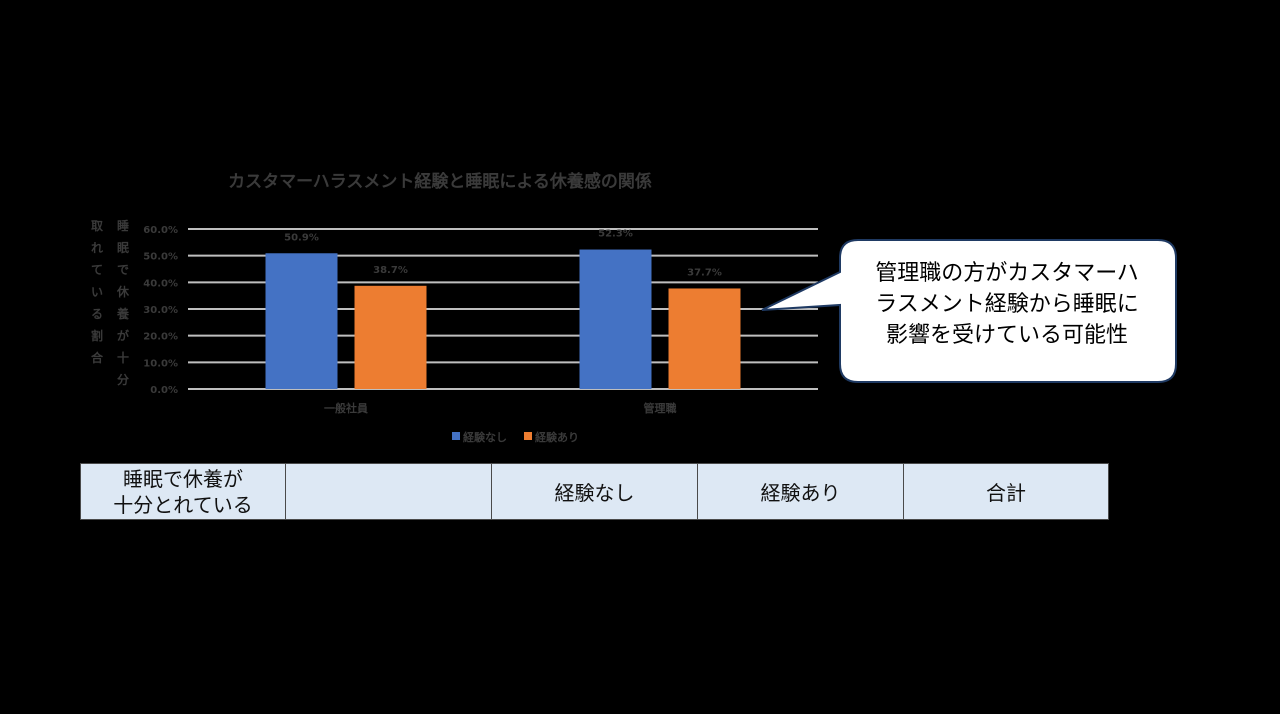  I want to click on chart-title: カスタマーハラスメント経験と睡眠による休養感の関係, so click(440, 181).